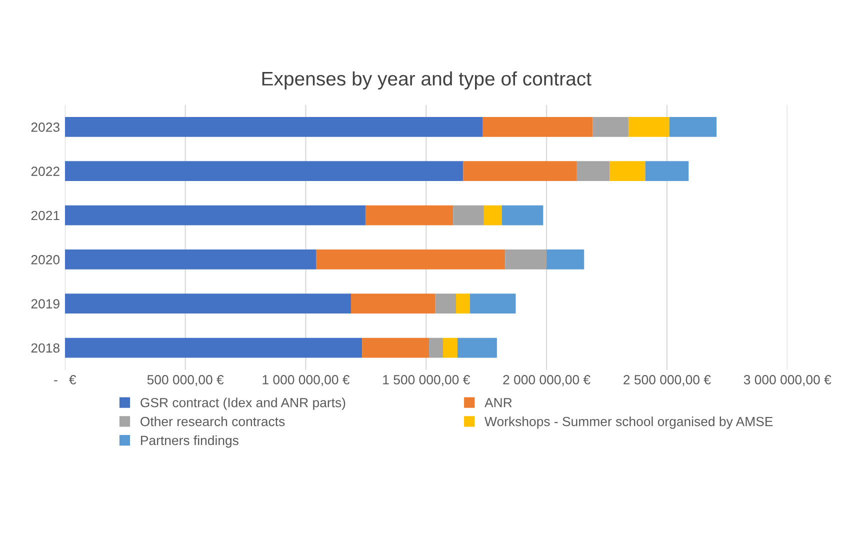 The width and height of the screenshot is (843, 552). What do you see at coordinates (628, 422) in the screenshot?
I see `legend-label: Workshops - Summer school organised by AMSE` at bounding box center [628, 422].